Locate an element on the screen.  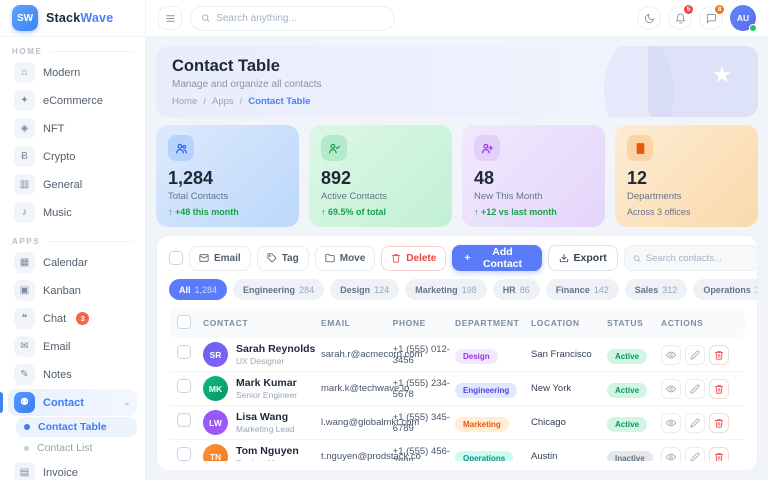
sidebar-item-label: Contact is located at coordinates (63, 402).